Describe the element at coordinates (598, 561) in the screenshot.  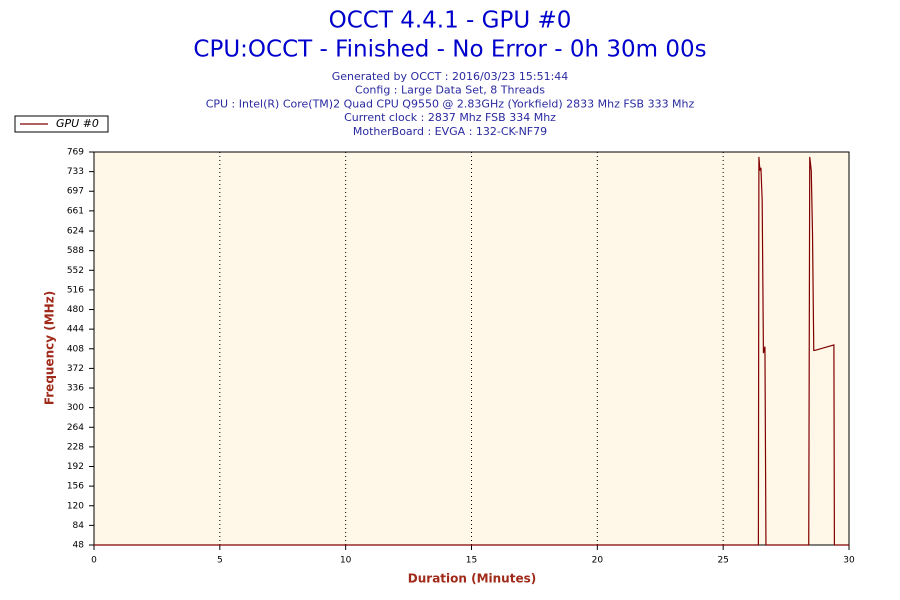
I see `x-tick-label: 20` at that location.